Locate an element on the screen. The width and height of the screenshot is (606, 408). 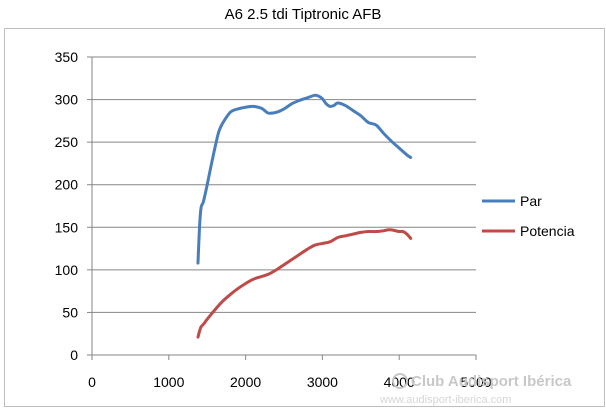
watermark-url: www.audisport-iberica.com is located at coordinates (445, 400).